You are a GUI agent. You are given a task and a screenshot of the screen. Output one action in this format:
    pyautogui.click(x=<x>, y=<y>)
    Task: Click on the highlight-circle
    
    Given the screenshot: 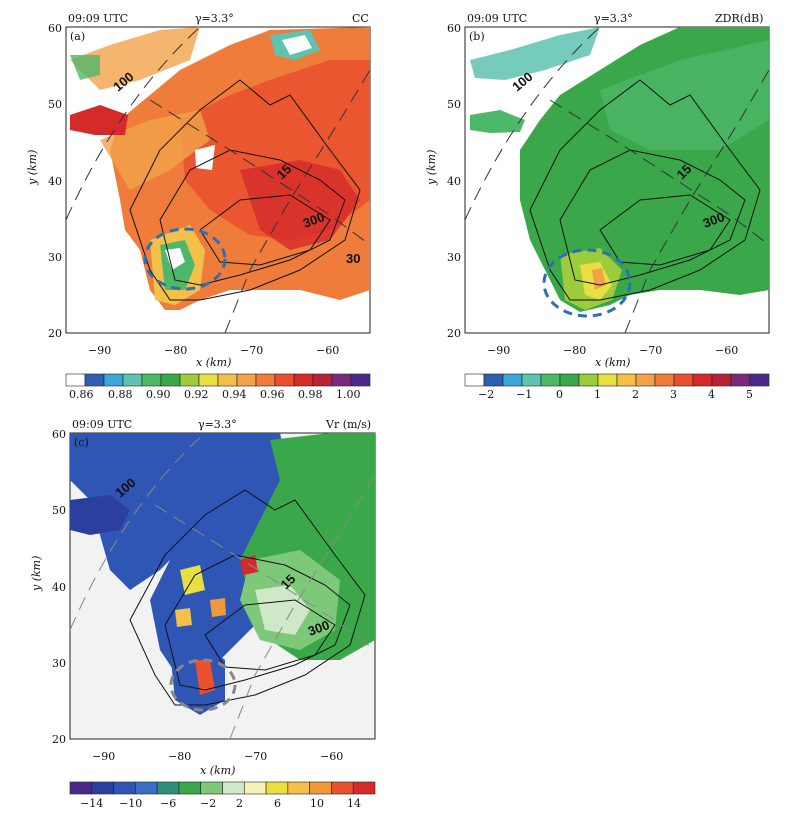 What is the action you would take?
    pyautogui.click(x=203, y=685)
    